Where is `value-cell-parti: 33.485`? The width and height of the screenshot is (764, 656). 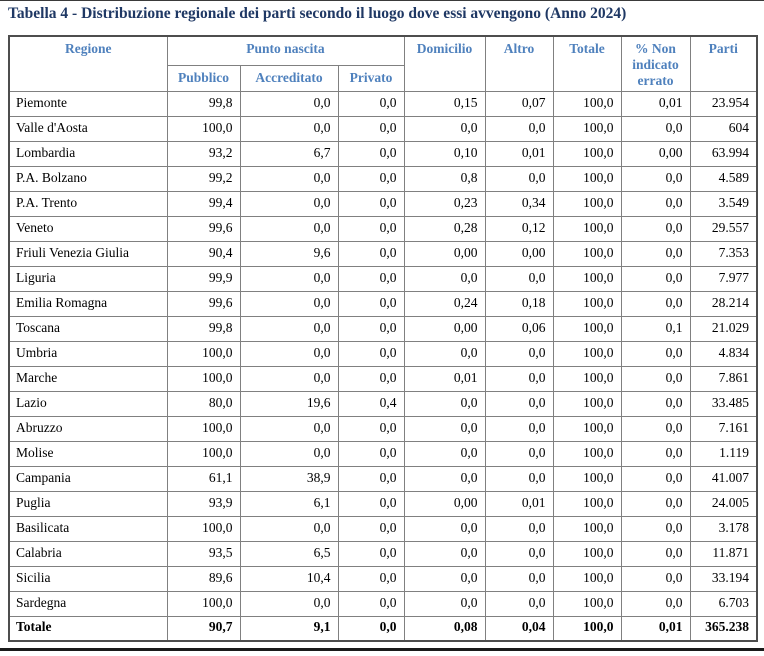 value-cell-parti: 33.485 is located at coordinates (723, 403).